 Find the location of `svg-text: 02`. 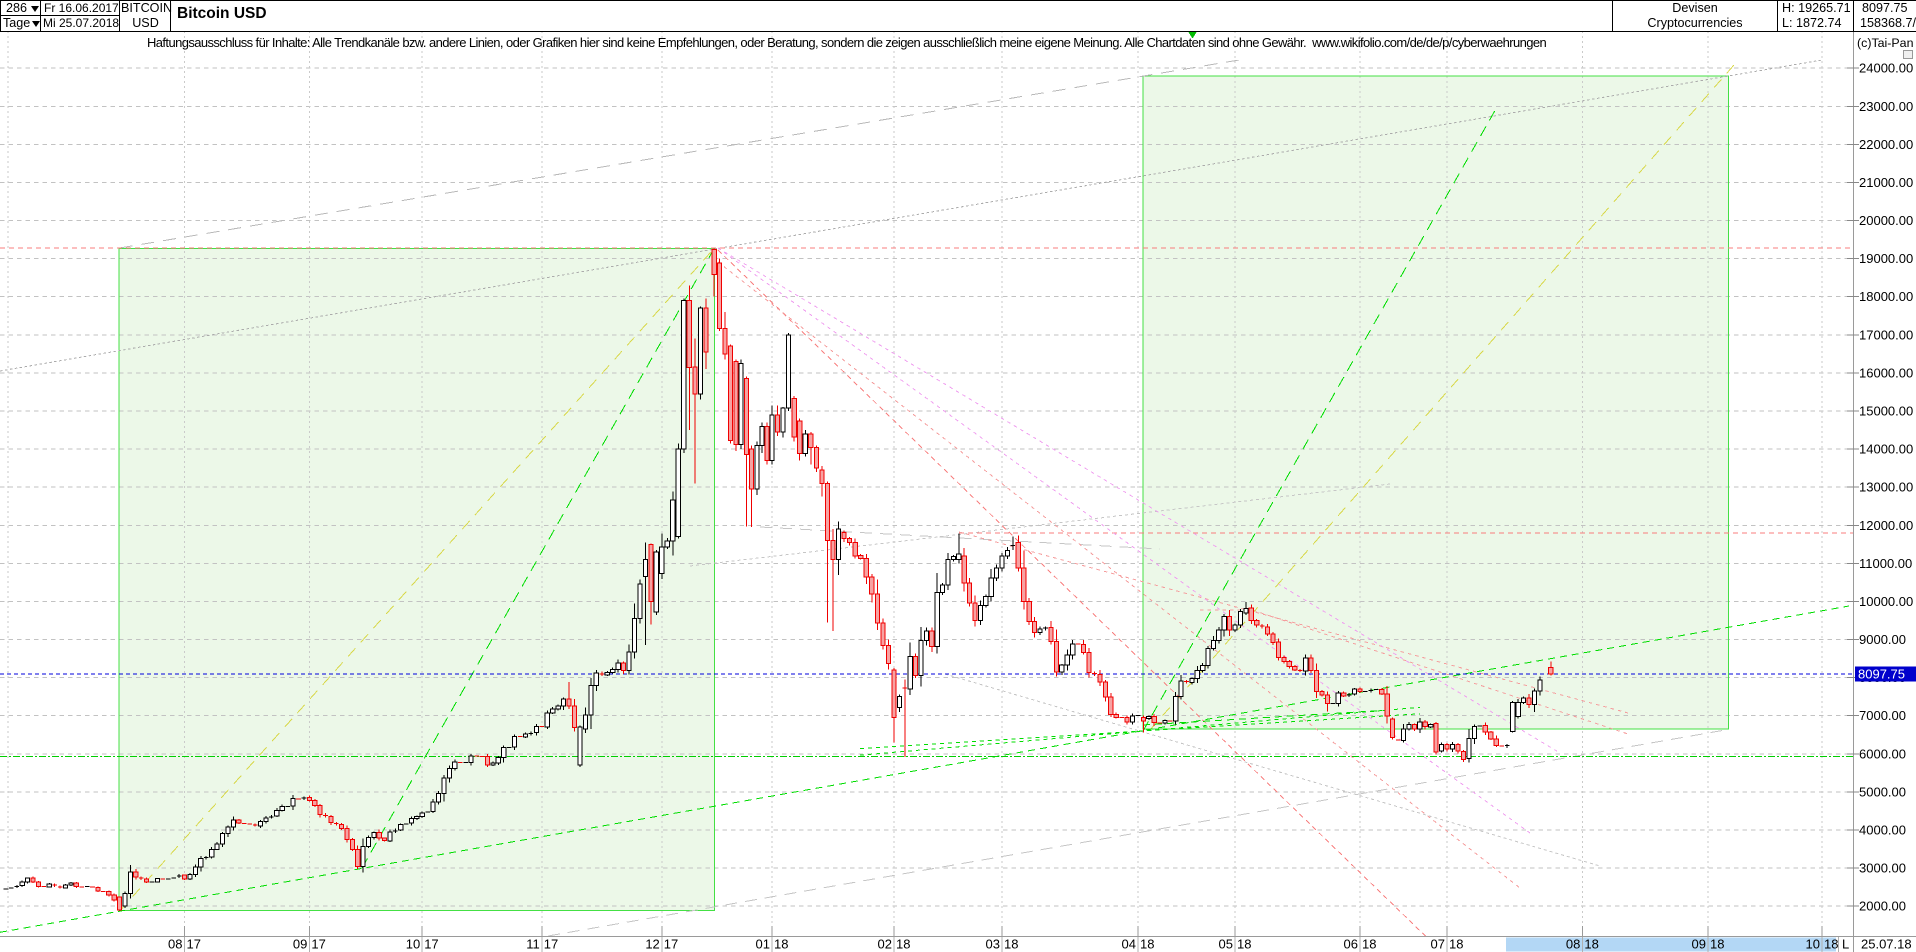

svg-text: 02 is located at coordinates (885, 944).